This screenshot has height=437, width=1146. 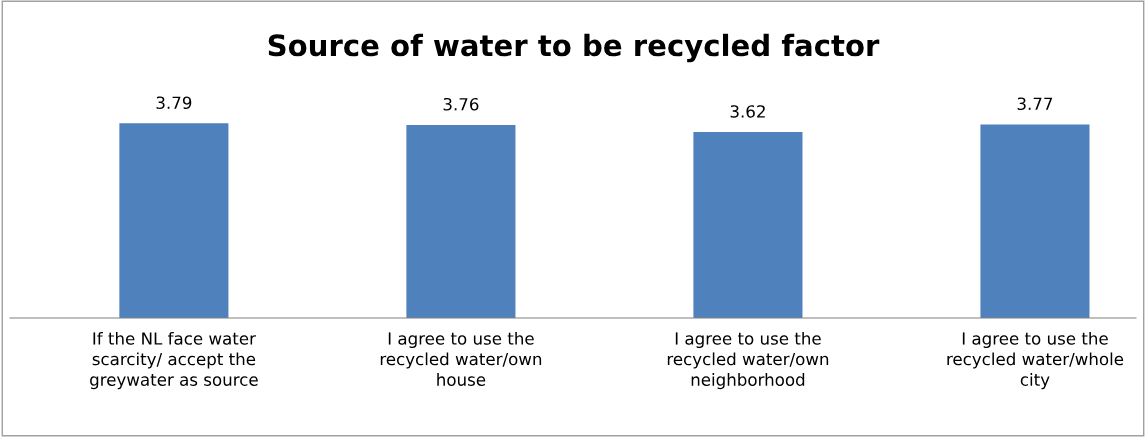 What do you see at coordinates (174, 360) in the screenshot?
I see `x-tick-label: If the NL face water scarcity/ accept the greywater as source` at bounding box center [174, 360].